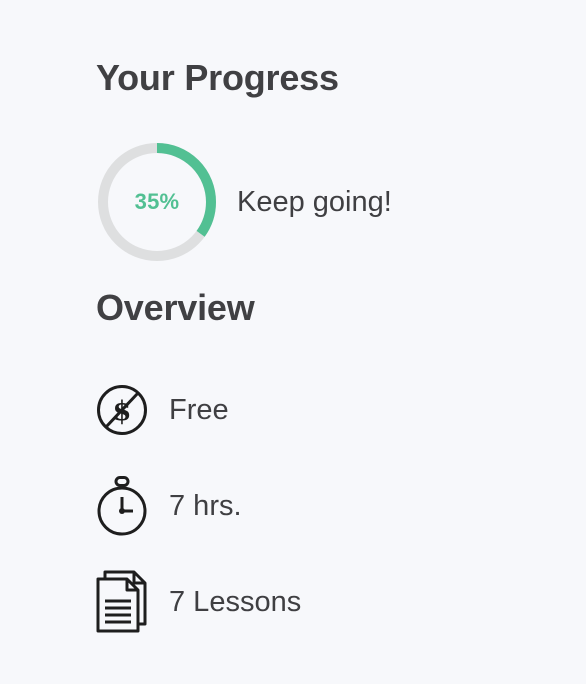  What do you see at coordinates (123, 410) in the screenshot?
I see `no-cost-icon: $` at bounding box center [123, 410].